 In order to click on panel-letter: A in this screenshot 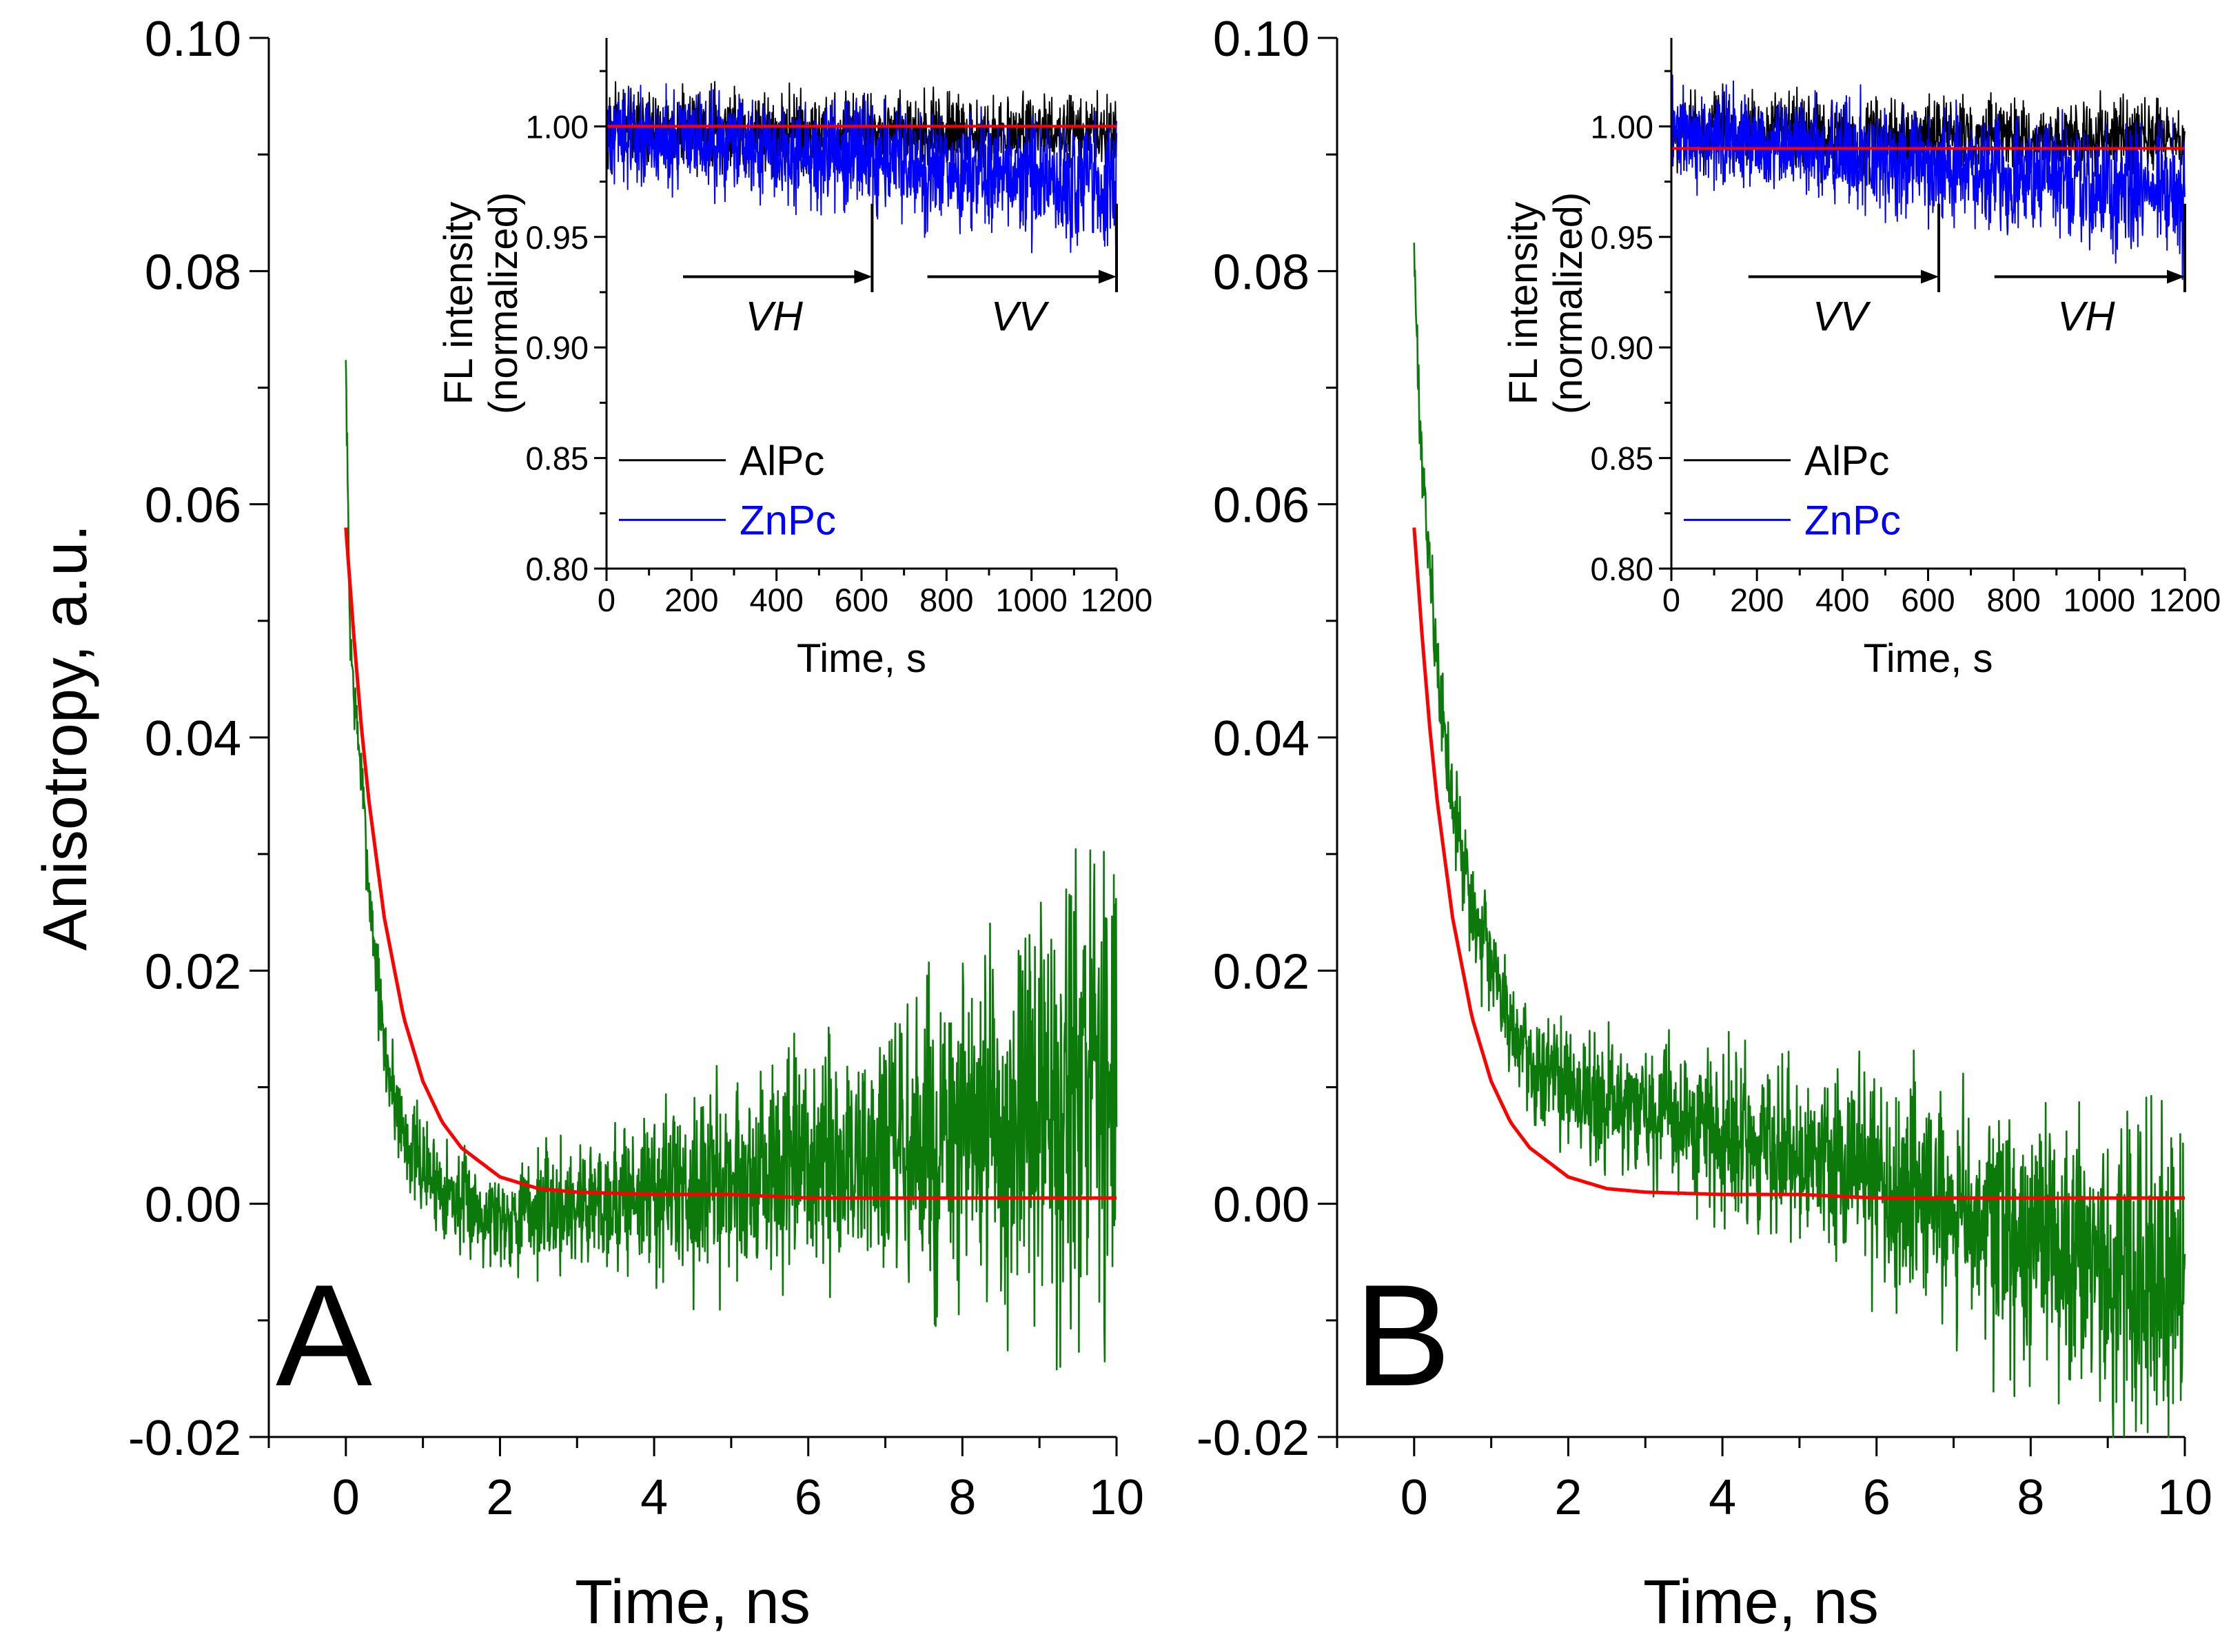, I will do `click(324, 1335)`.